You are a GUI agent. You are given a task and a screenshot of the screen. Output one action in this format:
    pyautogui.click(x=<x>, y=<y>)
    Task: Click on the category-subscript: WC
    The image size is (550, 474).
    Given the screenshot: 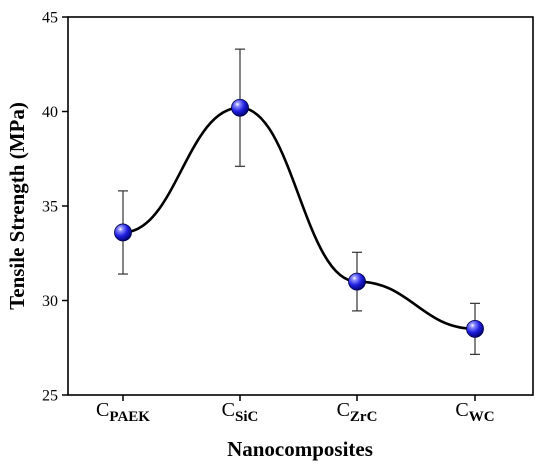 What is the action you would take?
    pyautogui.click(x=482, y=417)
    